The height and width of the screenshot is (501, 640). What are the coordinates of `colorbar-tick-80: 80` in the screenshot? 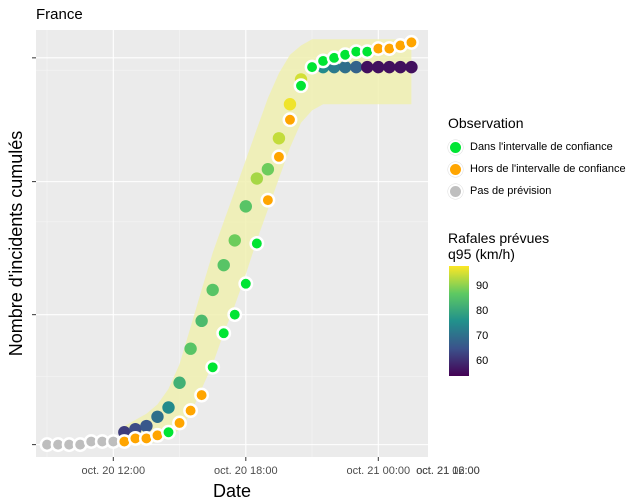 It's located at (482, 311).